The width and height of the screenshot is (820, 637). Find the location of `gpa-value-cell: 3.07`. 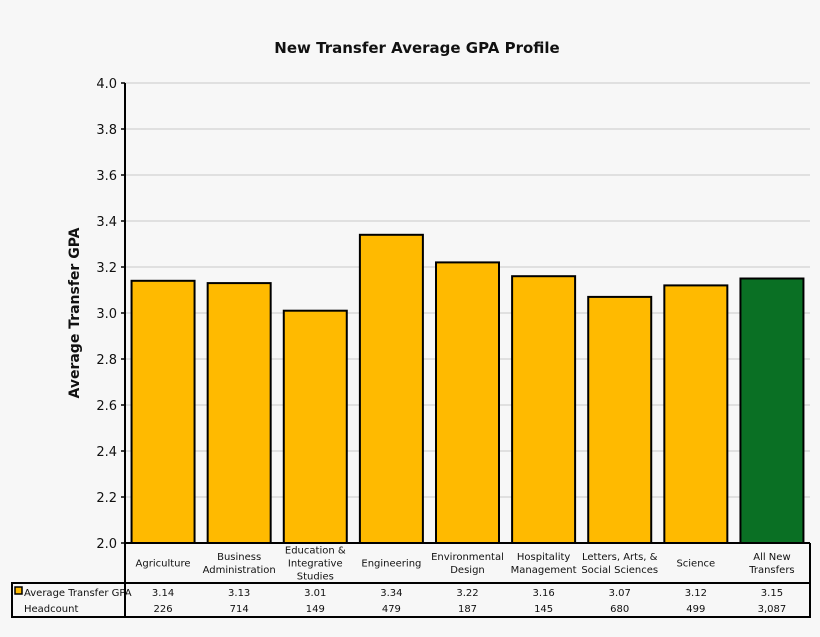

gpa-value-cell: 3.07 is located at coordinates (620, 593).